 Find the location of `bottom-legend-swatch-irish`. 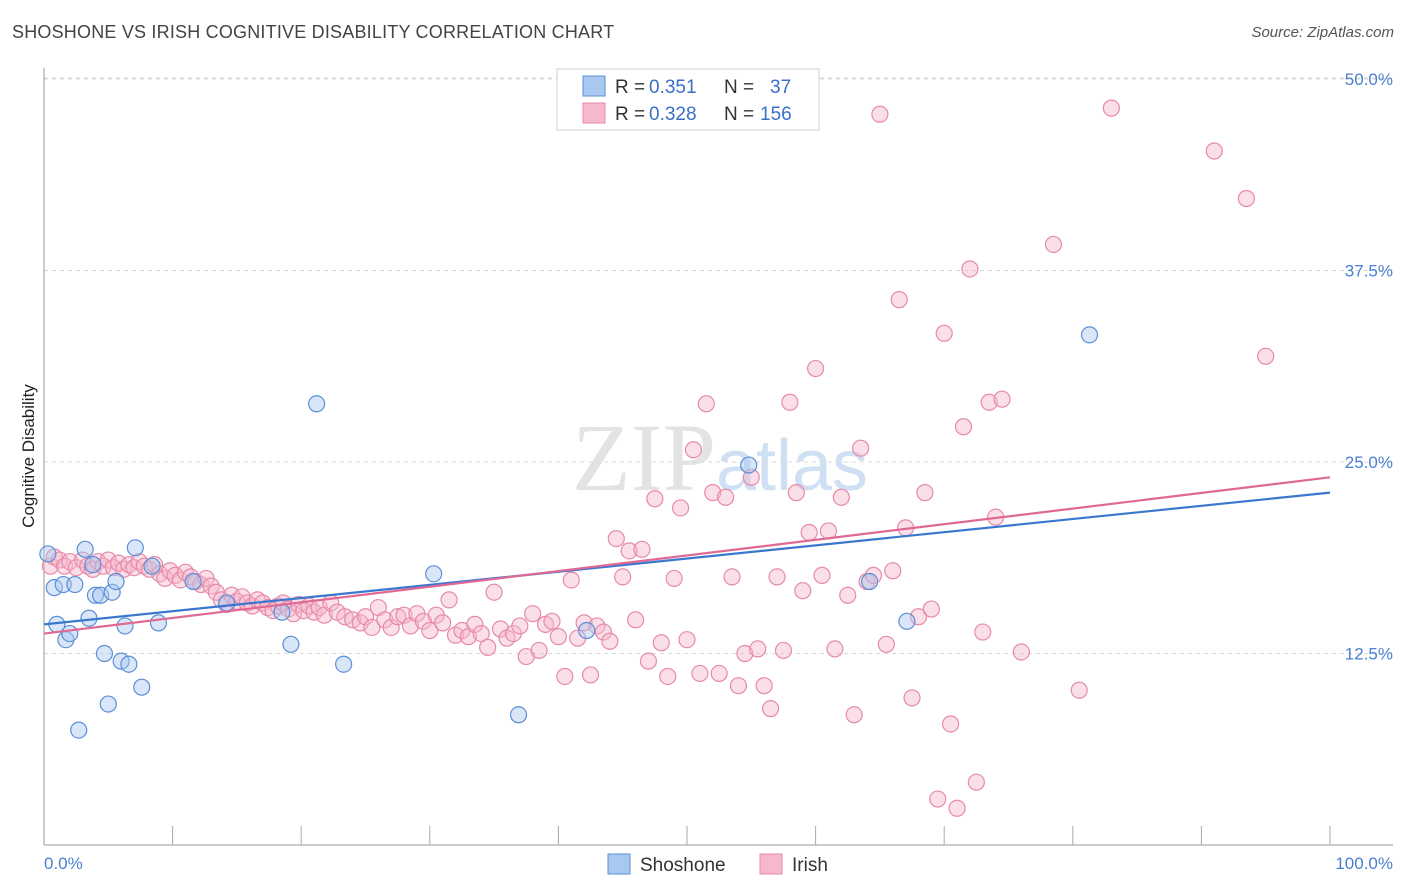

bottom-legend-swatch-irish is located at coordinates (771, 864).